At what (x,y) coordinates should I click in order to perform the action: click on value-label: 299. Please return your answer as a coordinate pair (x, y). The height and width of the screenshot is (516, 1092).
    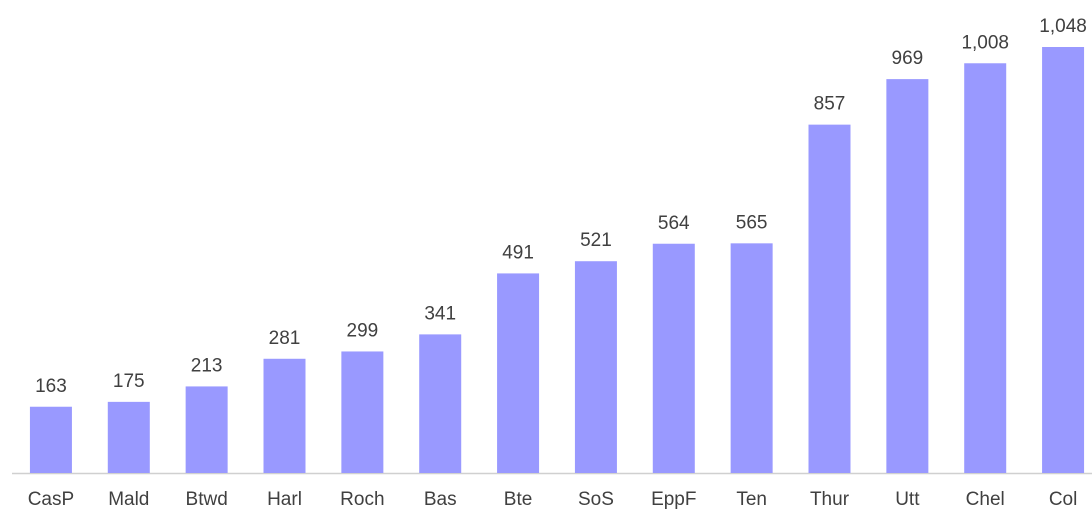
    Looking at the image, I should click on (363, 330).